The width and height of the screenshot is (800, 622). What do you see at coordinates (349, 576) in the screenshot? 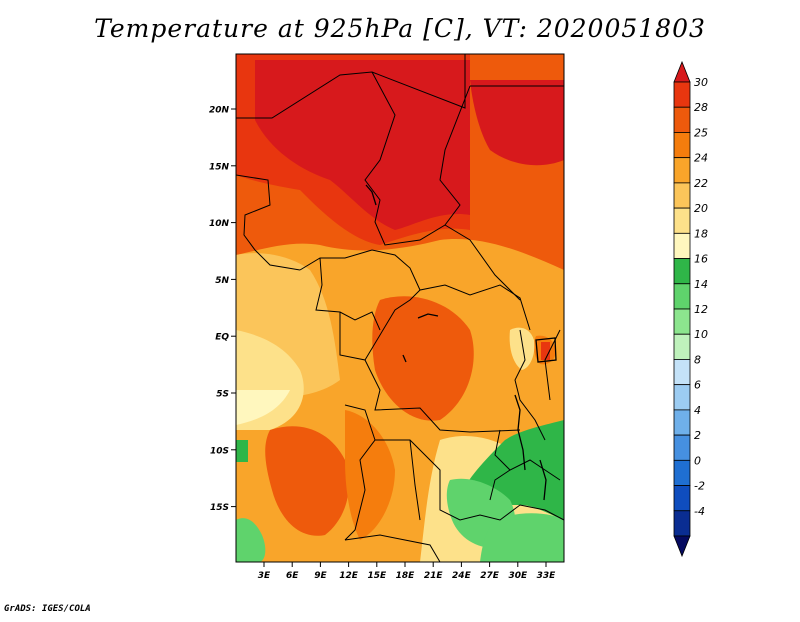
I see `lon-tick-label: 12E` at bounding box center [349, 576].